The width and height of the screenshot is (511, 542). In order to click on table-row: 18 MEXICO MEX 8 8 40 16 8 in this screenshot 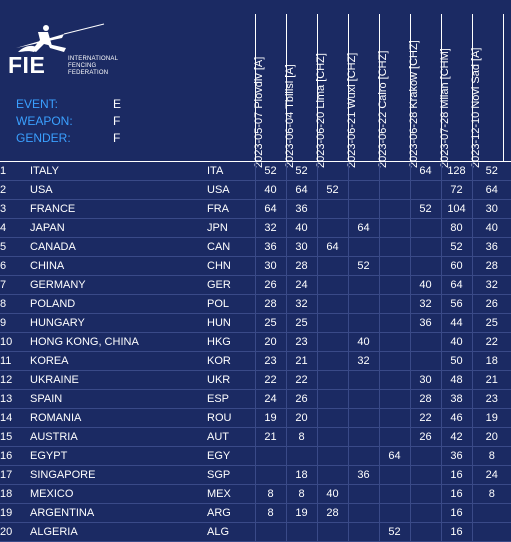, I will do `click(255, 494)`.